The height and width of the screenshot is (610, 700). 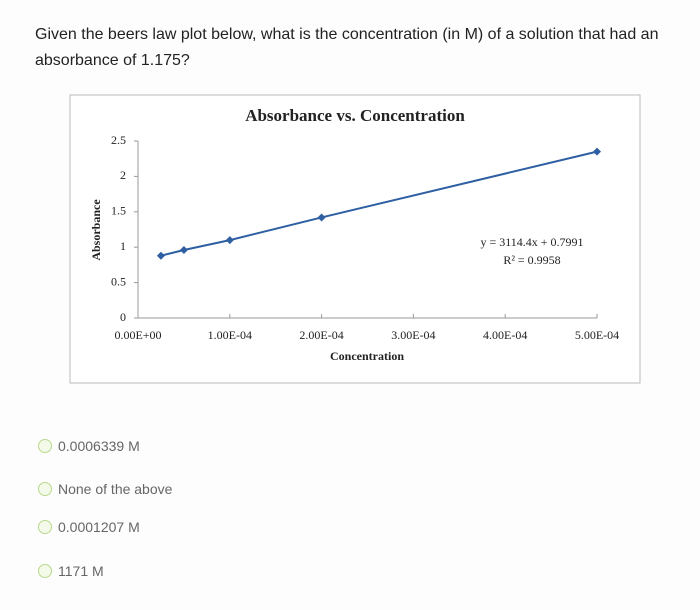 What do you see at coordinates (99, 446) in the screenshot?
I see `option-label: 0.0006339 M` at bounding box center [99, 446].